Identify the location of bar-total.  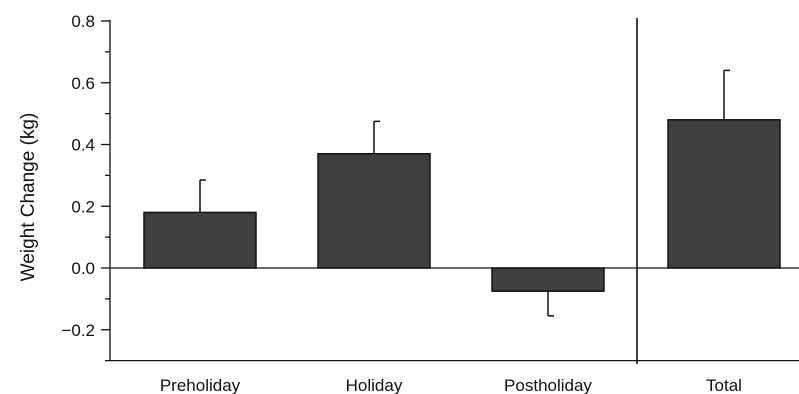
(724, 194).